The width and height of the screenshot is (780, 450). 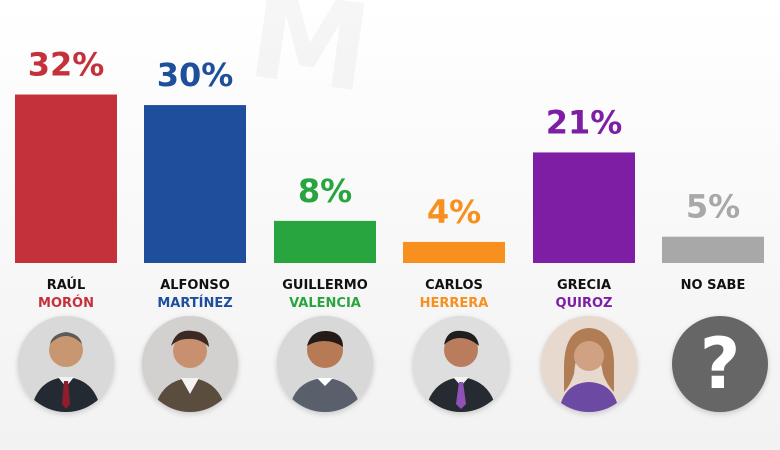 I want to click on candidate-name-top-4: CARLOS, so click(x=454, y=285).